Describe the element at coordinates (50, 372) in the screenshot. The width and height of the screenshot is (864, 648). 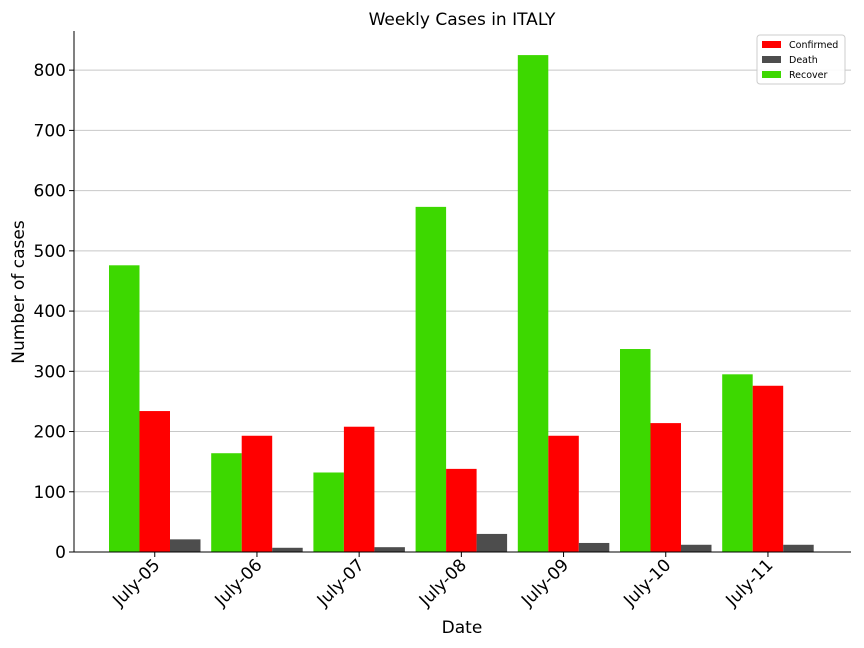
I see `y-tick-label: 300` at that location.